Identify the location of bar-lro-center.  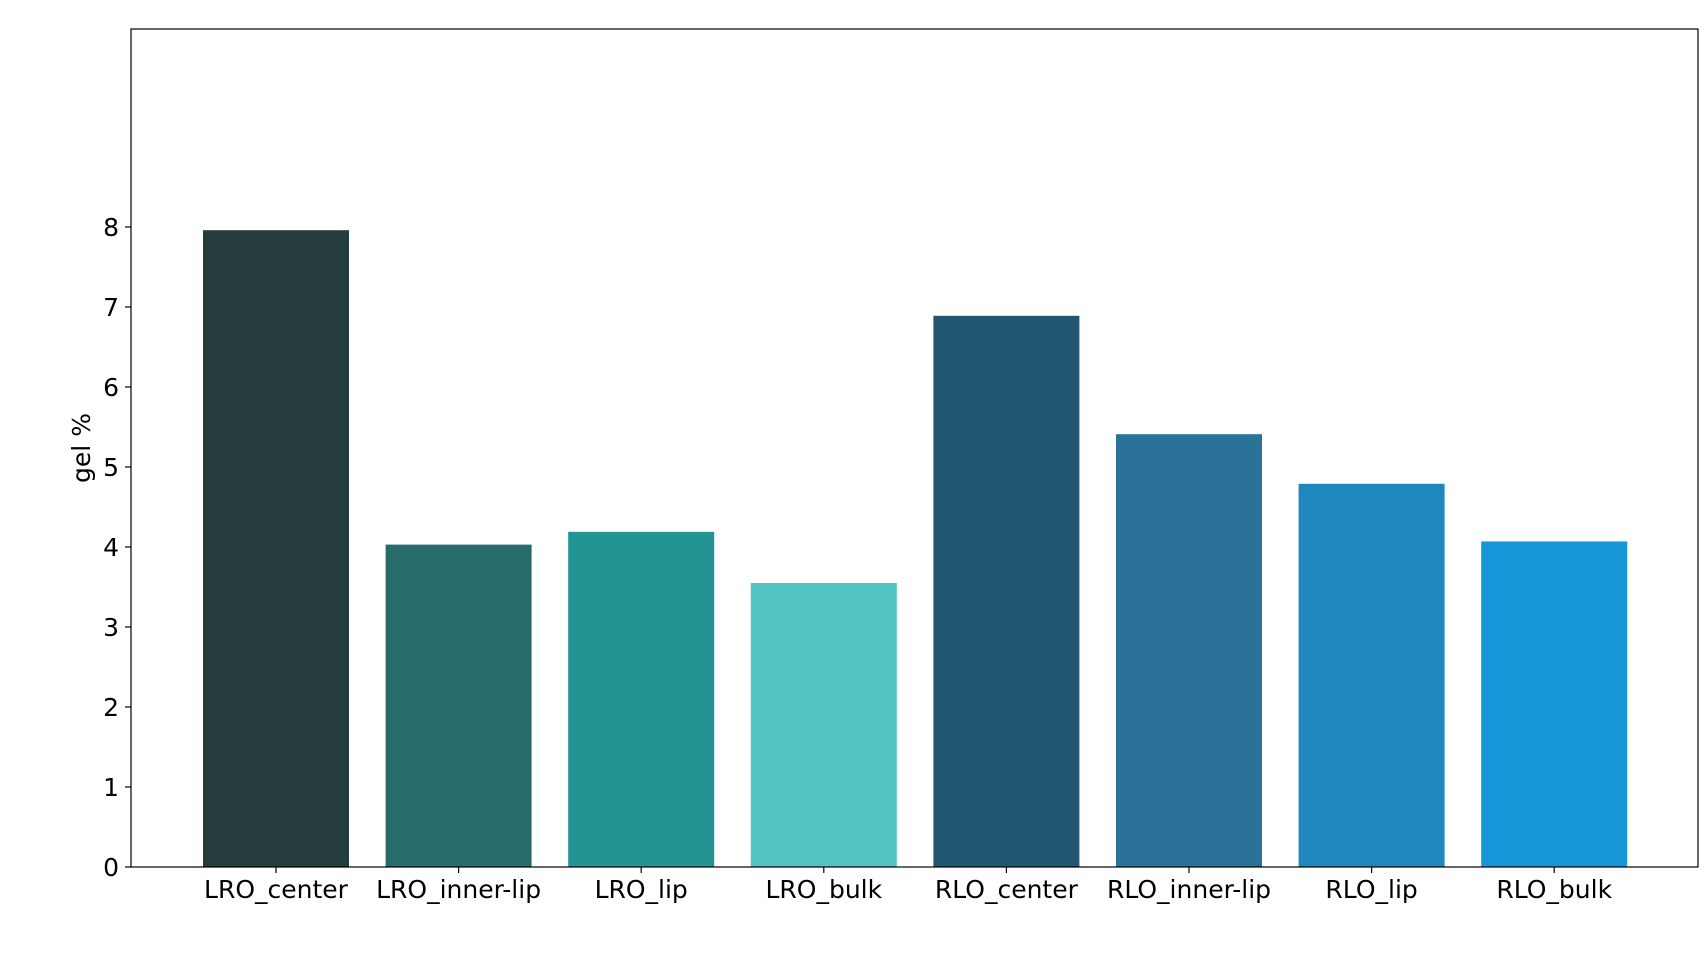
(276, 548).